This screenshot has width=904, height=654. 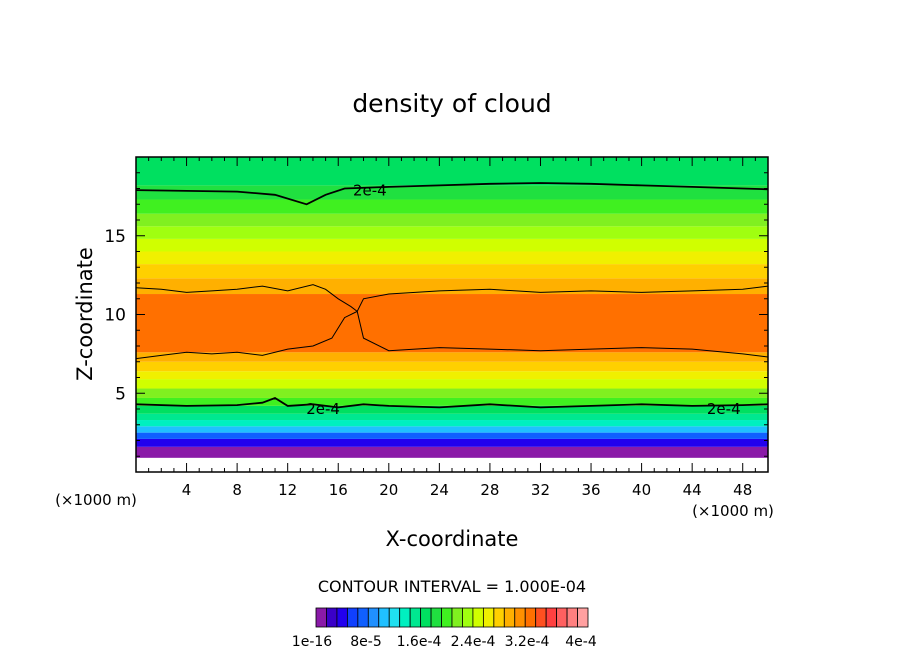 I want to click on x-axis-label: X-coordinate, so click(x=452, y=539).